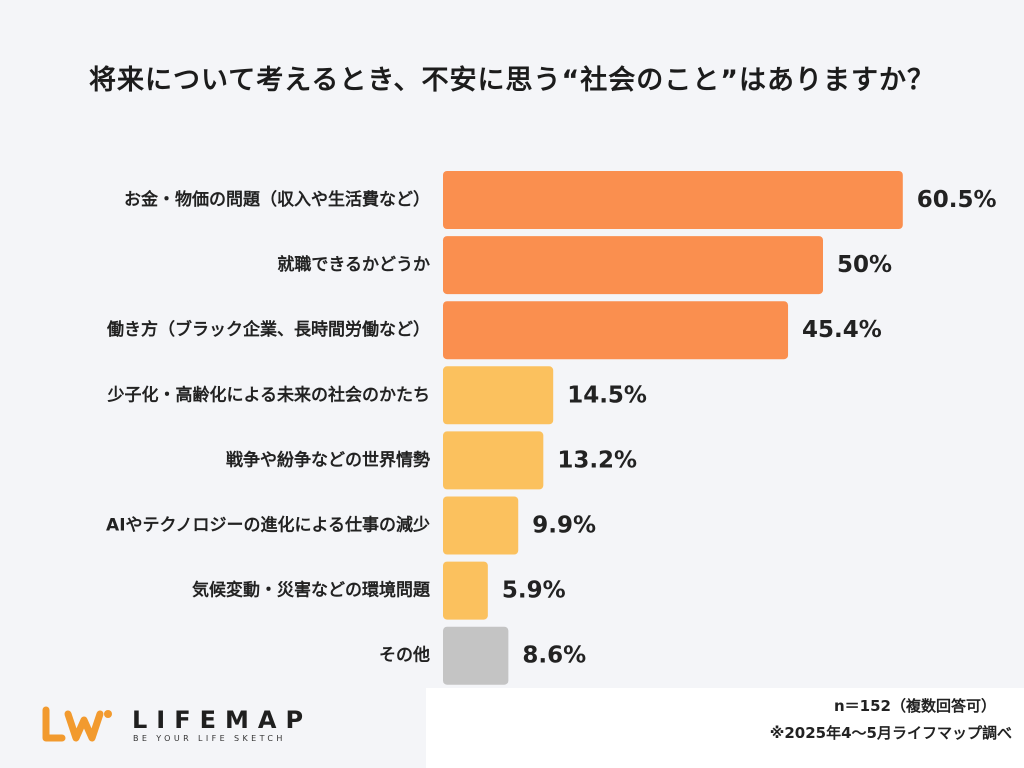 The width and height of the screenshot is (1024, 768). What do you see at coordinates (311, 590) in the screenshot?
I see `category-label: 気候変動・災害などの環境問題` at bounding box center [311, 590].